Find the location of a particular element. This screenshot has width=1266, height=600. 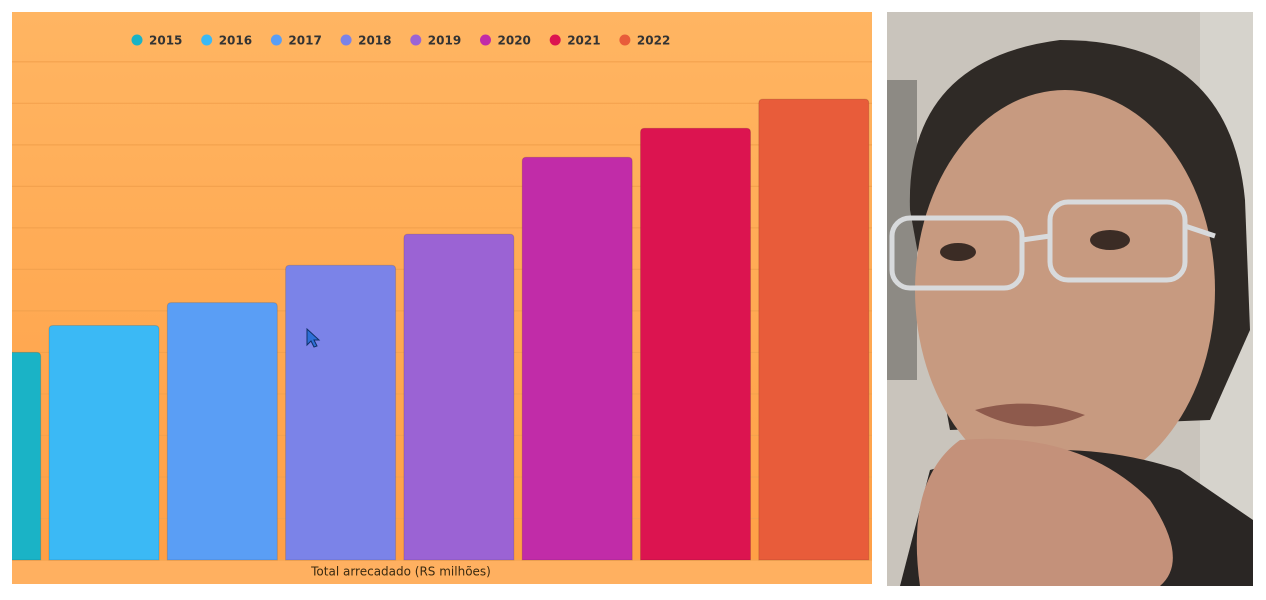

legend-label: 2021 is located at coordinates (583, 41).